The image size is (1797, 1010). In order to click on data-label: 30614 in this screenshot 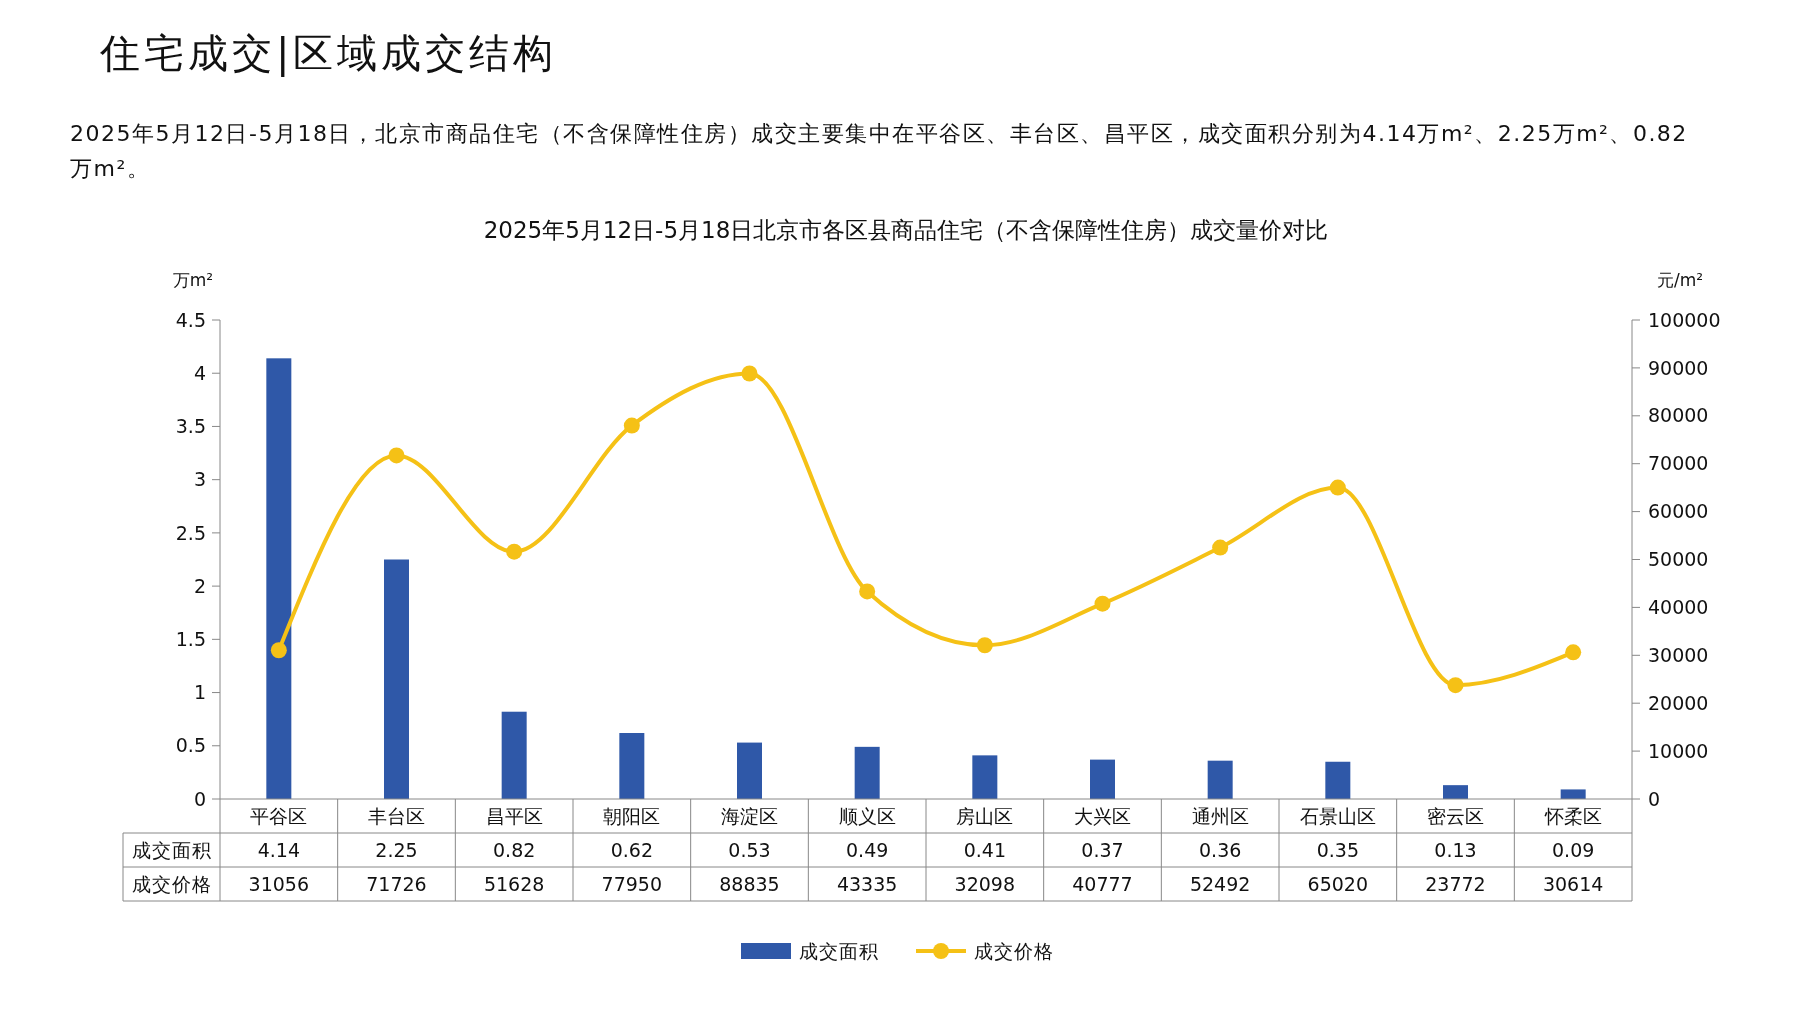, I will do `click(1573, 883)`.